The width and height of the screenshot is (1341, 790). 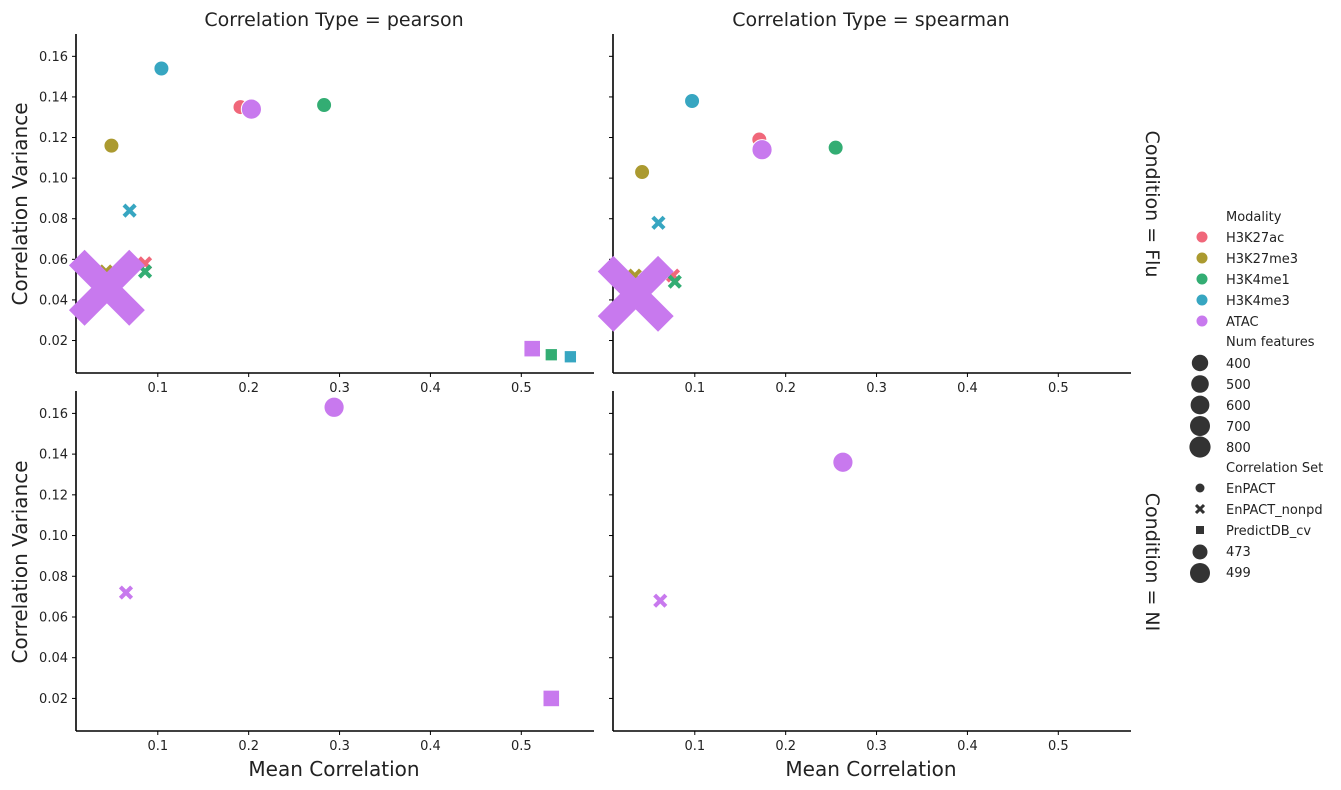 What do you see at coordinates (870, 769) in the screenshot?
I see `x-axis-label-right: Mean Correlation` at bounding box center [870, 769].